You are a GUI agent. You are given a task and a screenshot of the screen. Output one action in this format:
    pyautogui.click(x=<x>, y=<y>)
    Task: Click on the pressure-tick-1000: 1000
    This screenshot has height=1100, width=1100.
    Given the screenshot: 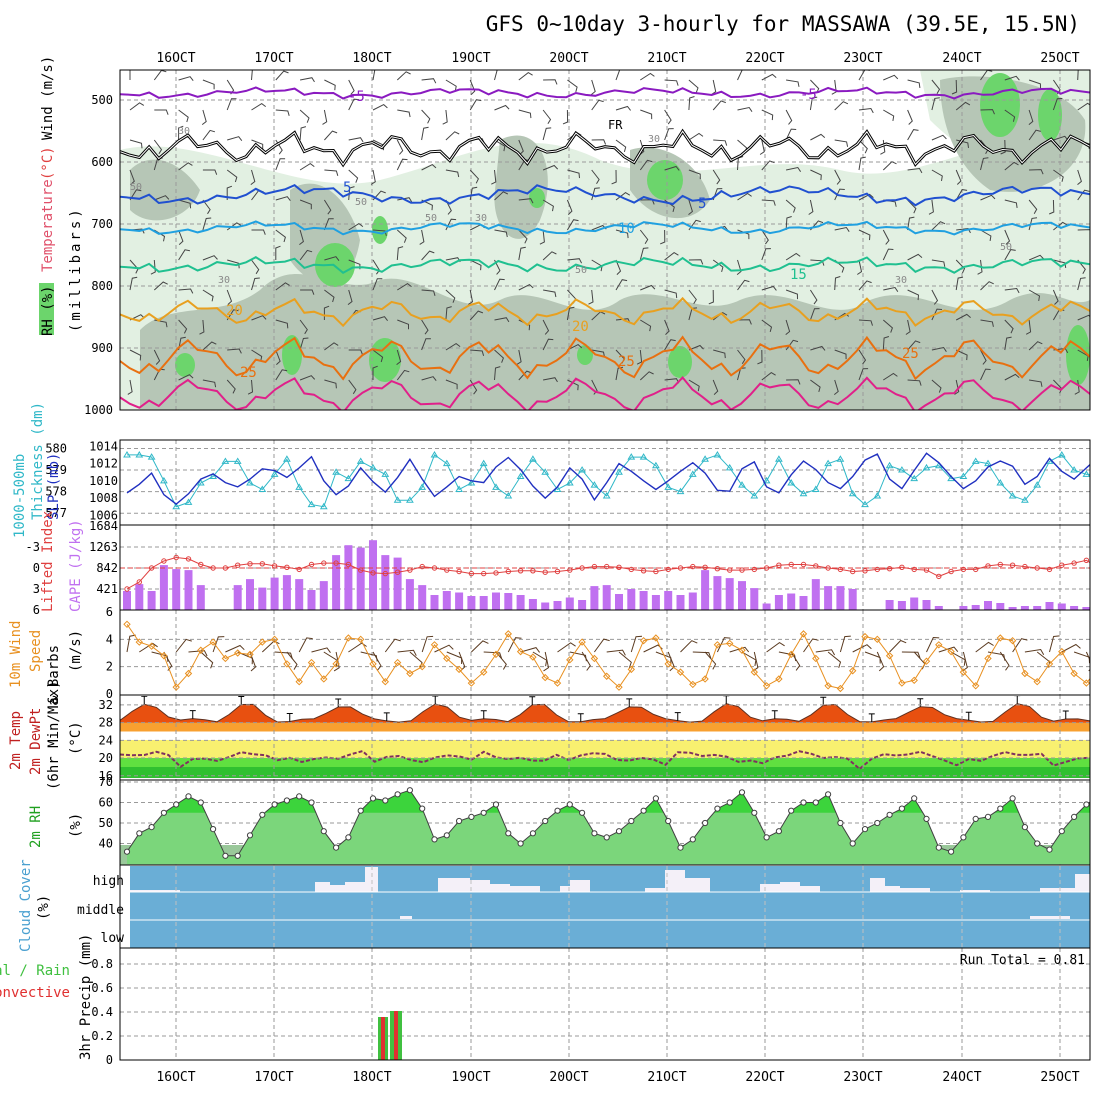 What is the action you would take?
    pyautogui.click(x=98, y=410)
    